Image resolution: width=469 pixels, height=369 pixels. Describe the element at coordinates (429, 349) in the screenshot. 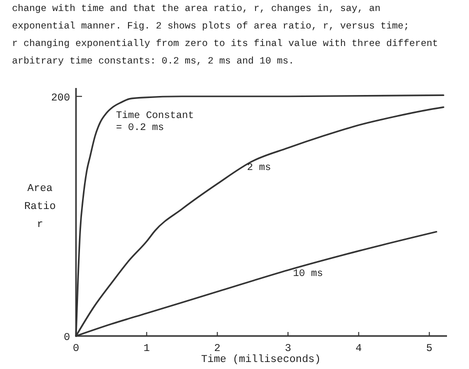

I see `x-tick-label: 5` at that location.